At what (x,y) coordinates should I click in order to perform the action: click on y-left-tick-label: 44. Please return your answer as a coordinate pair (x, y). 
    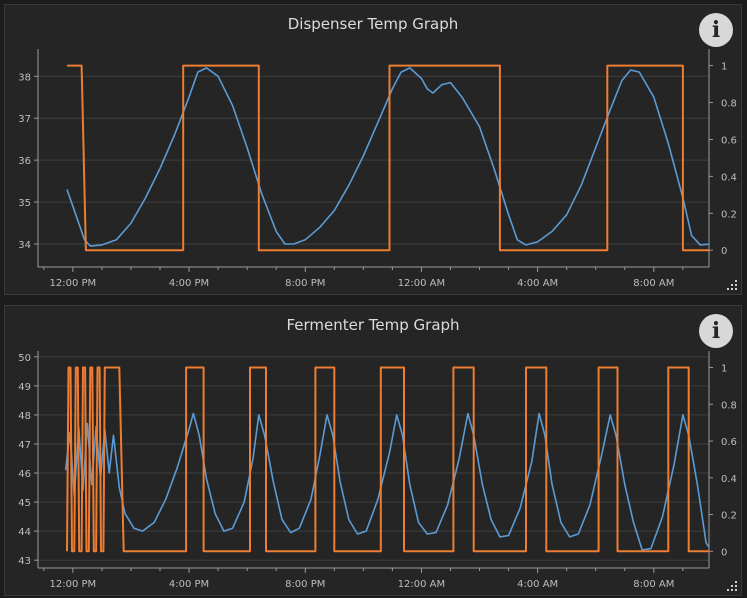
    Looking at the image, I should click on (24, 532).